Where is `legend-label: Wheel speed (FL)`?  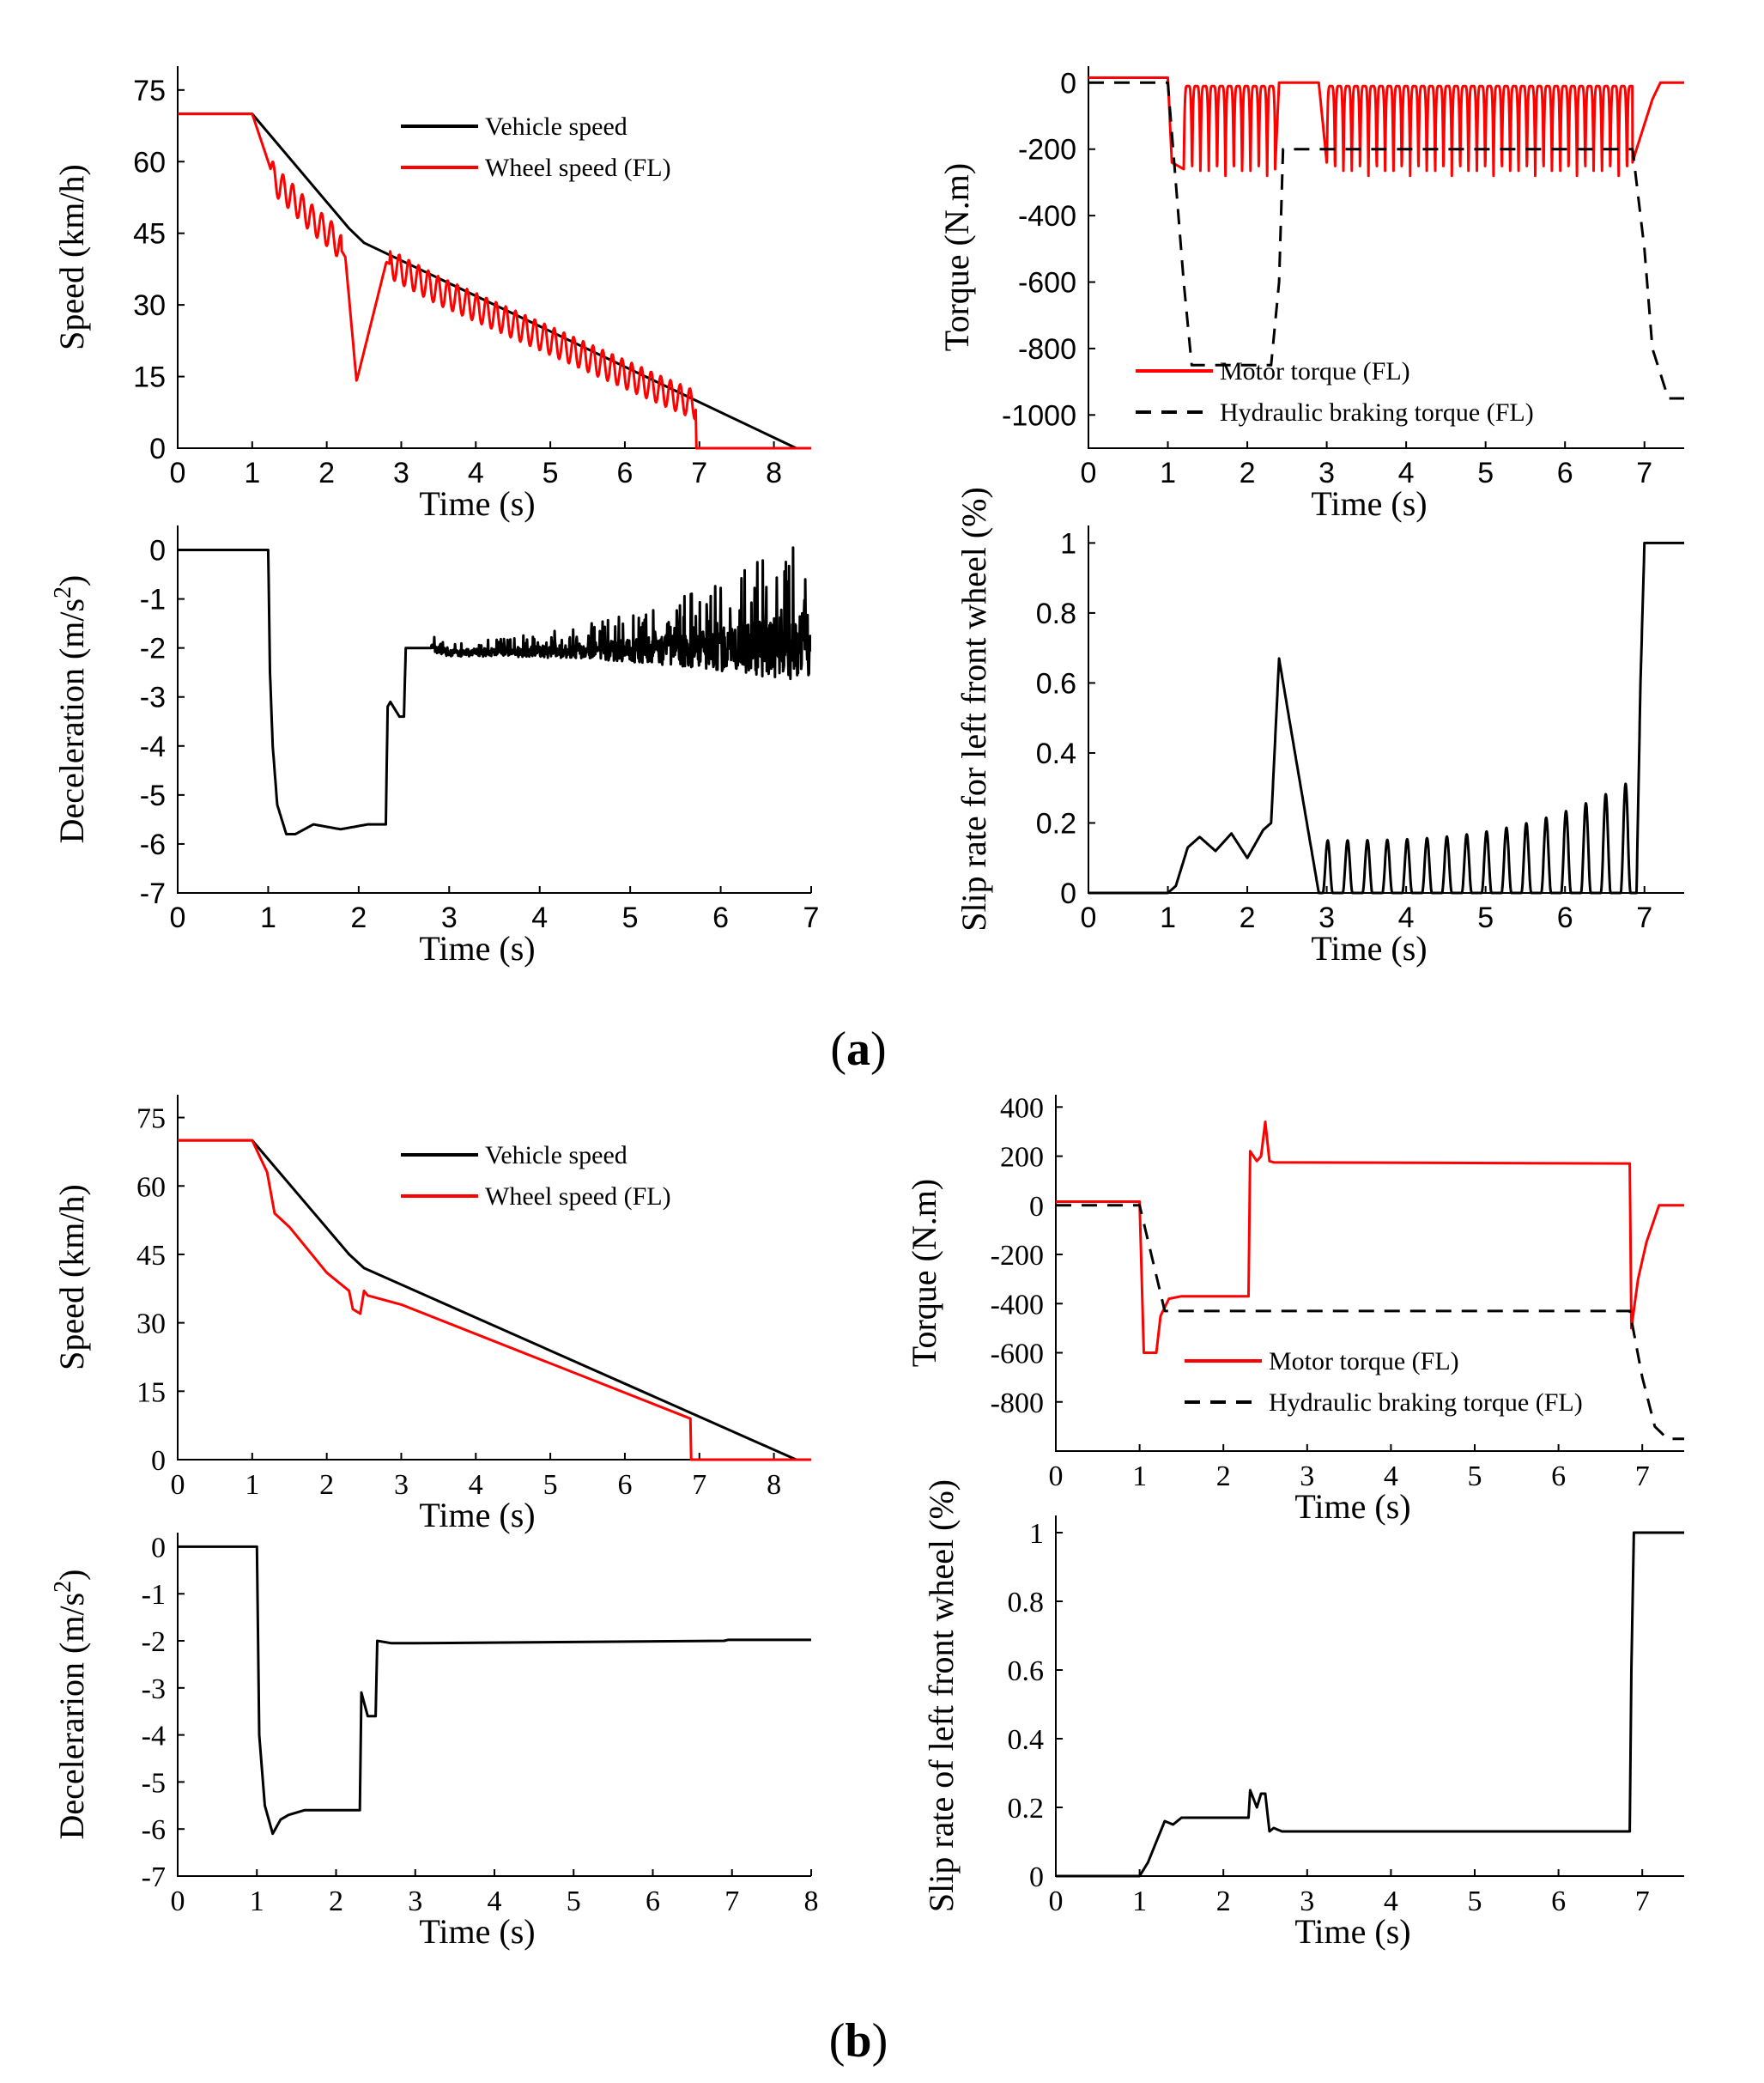 legend-label: Wheel speed (FL) is located at coordinates (578, 168).